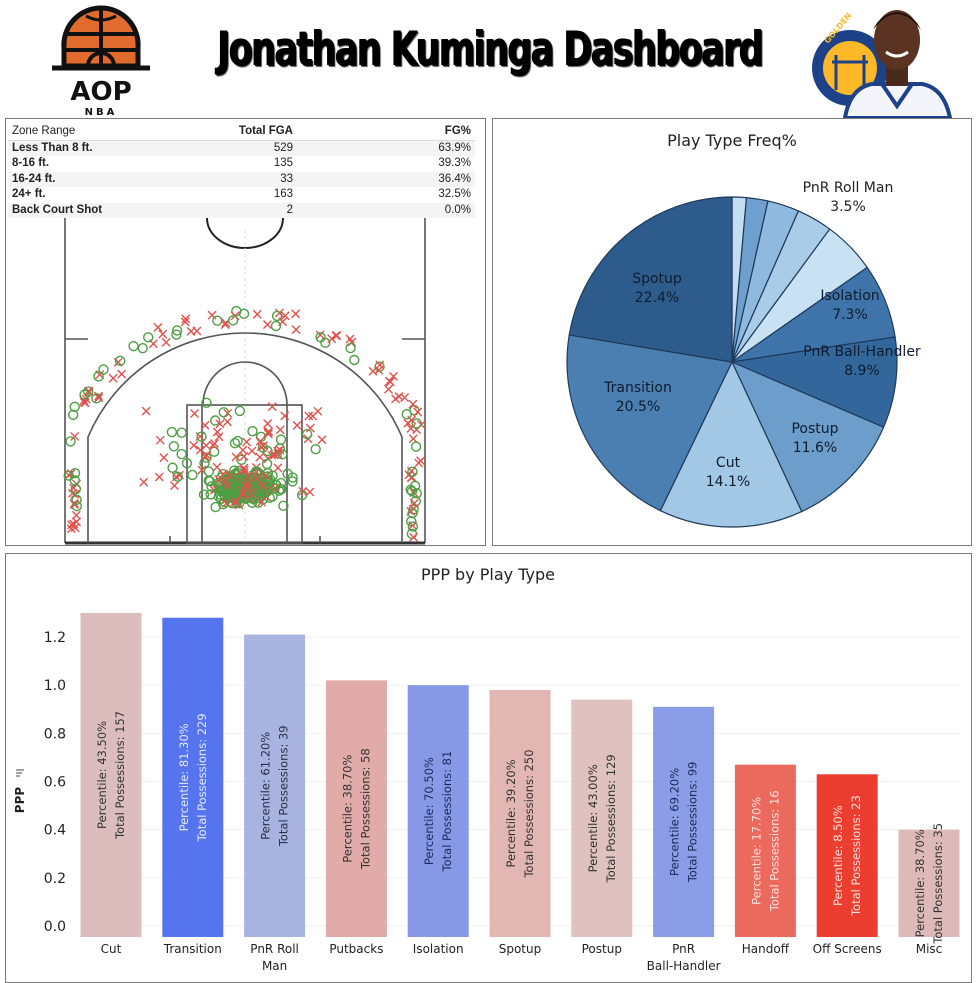 This screenshot has width=977, height=983. I want to click on x-tick-label: PnR, so click(683, 949).